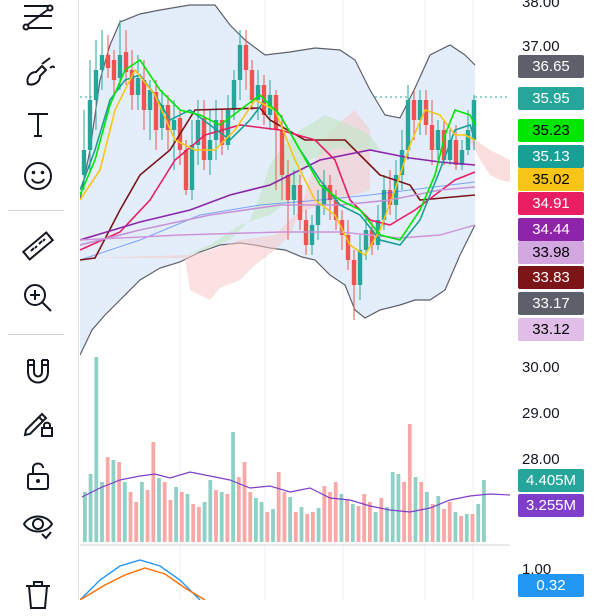  Describe the element at coordinates (38, 526) in the screenshot. I see `eye-icon` at that location.